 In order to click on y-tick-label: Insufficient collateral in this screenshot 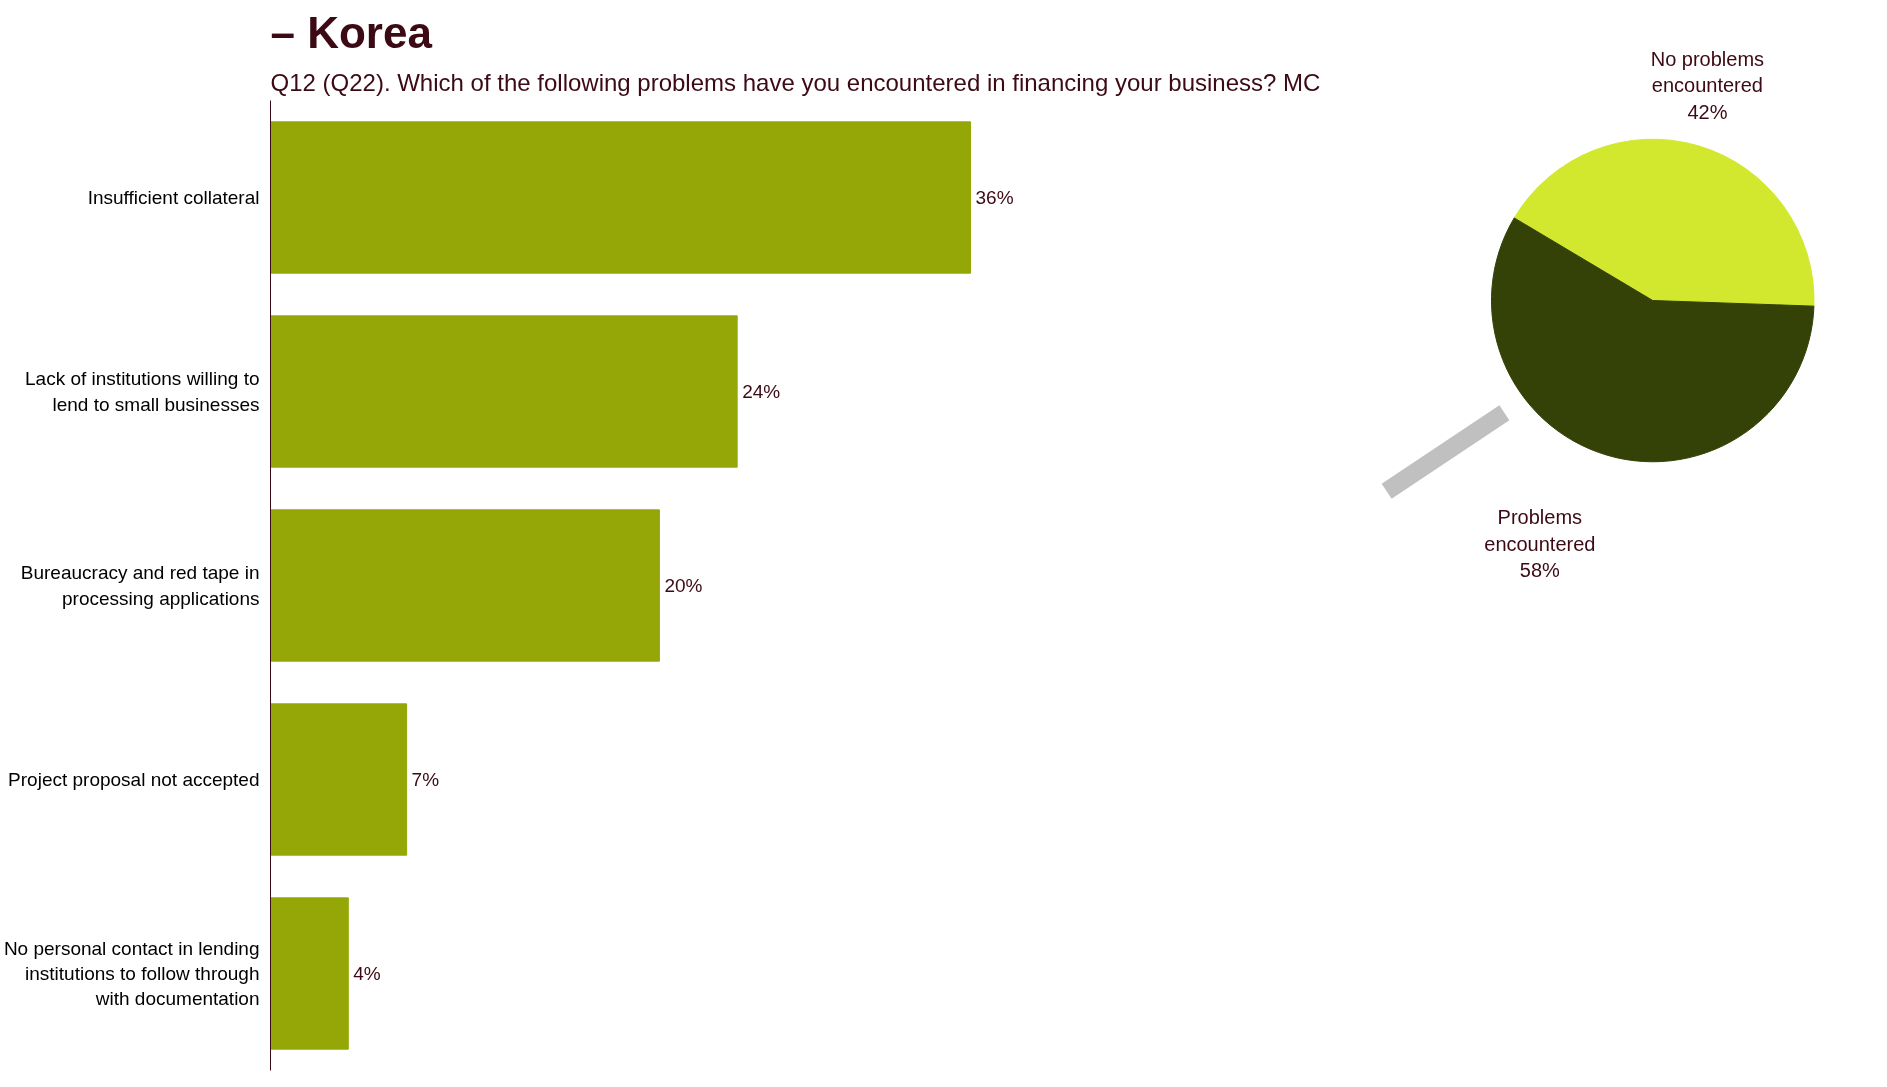, I will do `click(173, 197)`.